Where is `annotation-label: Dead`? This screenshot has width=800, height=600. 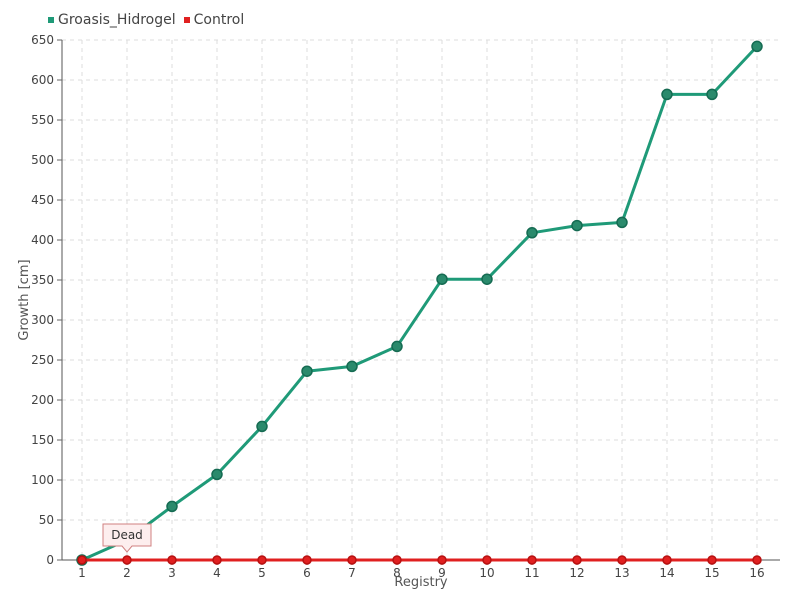
annotation-label: Dead is located at coordinates (127, 535).